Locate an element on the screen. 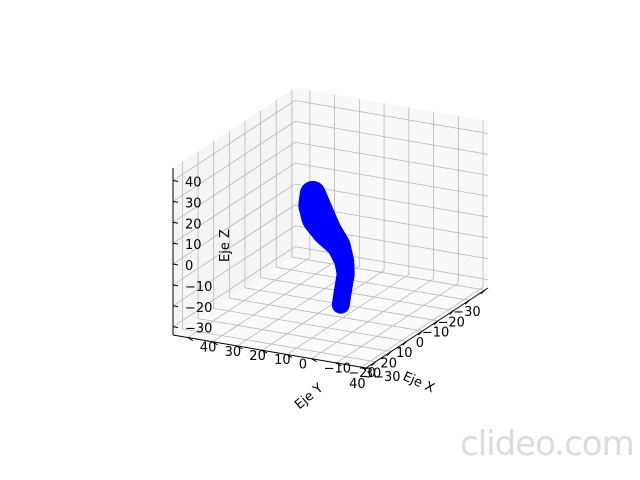 This screenshot has height=480, width=640. x-tick-label: −20 is located at coordinates (450, 322).